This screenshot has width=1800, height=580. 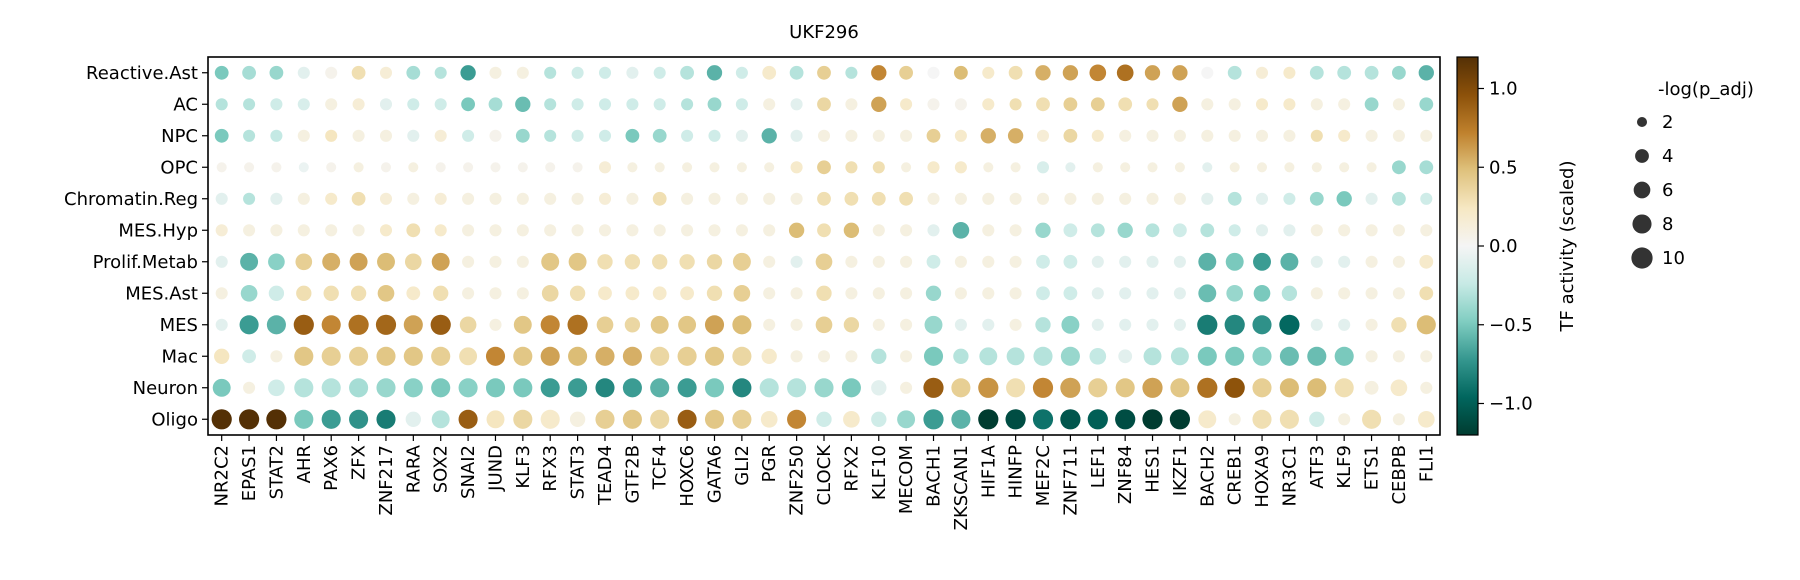 What do you see at coordinates (687, 476) in the screenshot?
I see `x-tick-label: HOXC6` at bounding box center [687, 476].